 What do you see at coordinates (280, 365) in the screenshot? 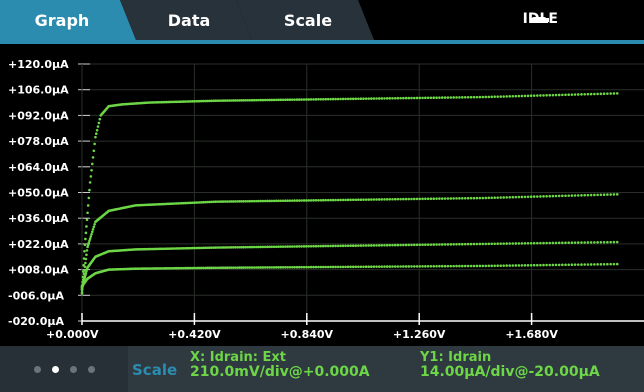
I see `x-scale-info: X: Idrain: Ext 210.0mV/div@+0.000A` at bounding box center [280, 365].